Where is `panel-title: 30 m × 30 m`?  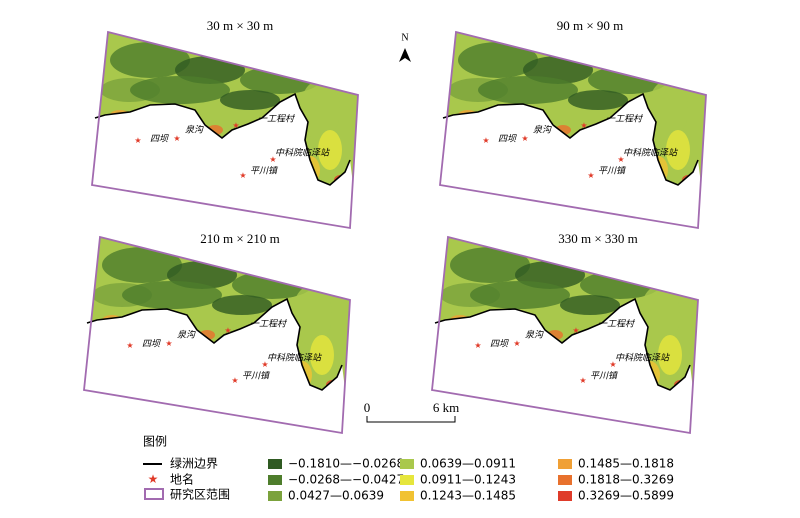
panel-title: 30 m × 30 m is located at coordinates (240, 25).